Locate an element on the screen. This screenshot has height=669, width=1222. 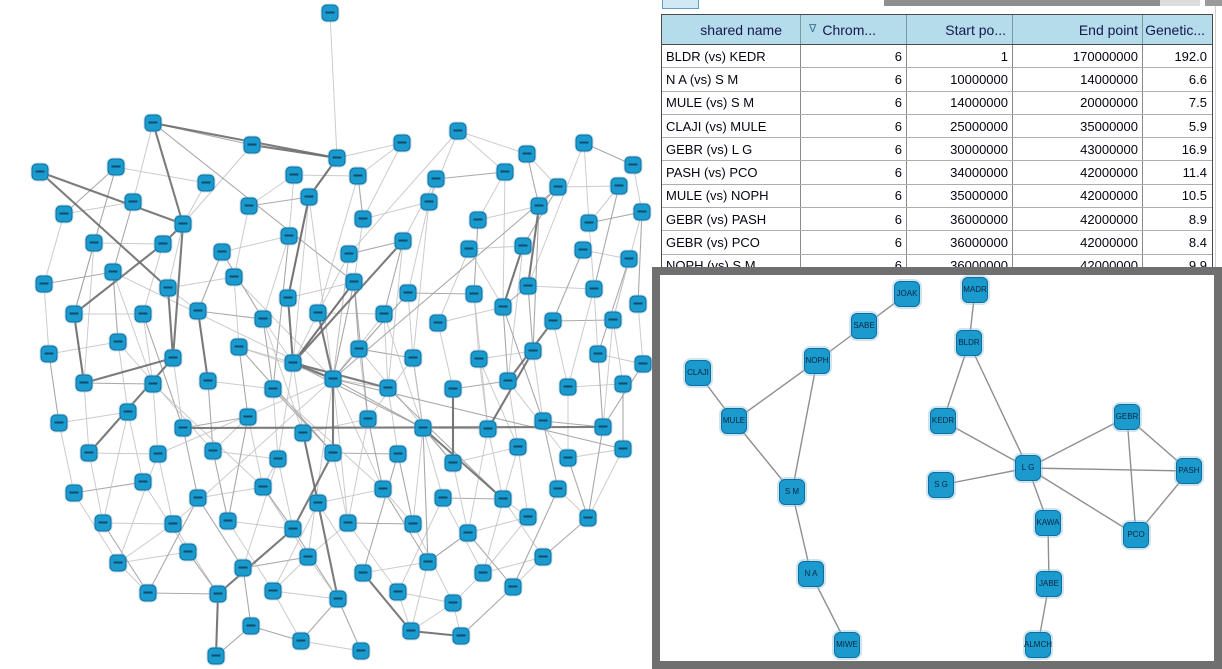
table-row: BLDR (vs) KEDR 6 1 170000000 192.0 is located at coordinates (937, 57).